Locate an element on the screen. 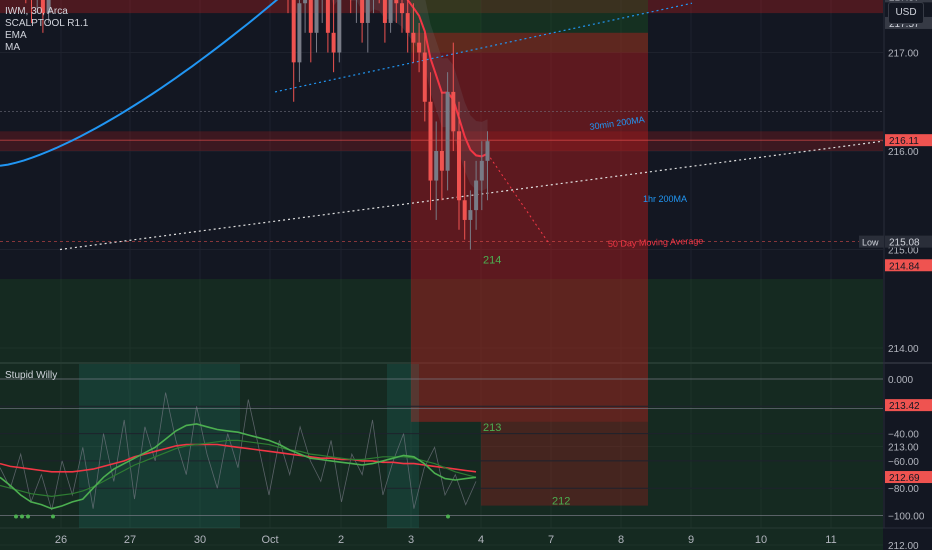  time-tick-label: 26 is located at coordinates (61, 540).